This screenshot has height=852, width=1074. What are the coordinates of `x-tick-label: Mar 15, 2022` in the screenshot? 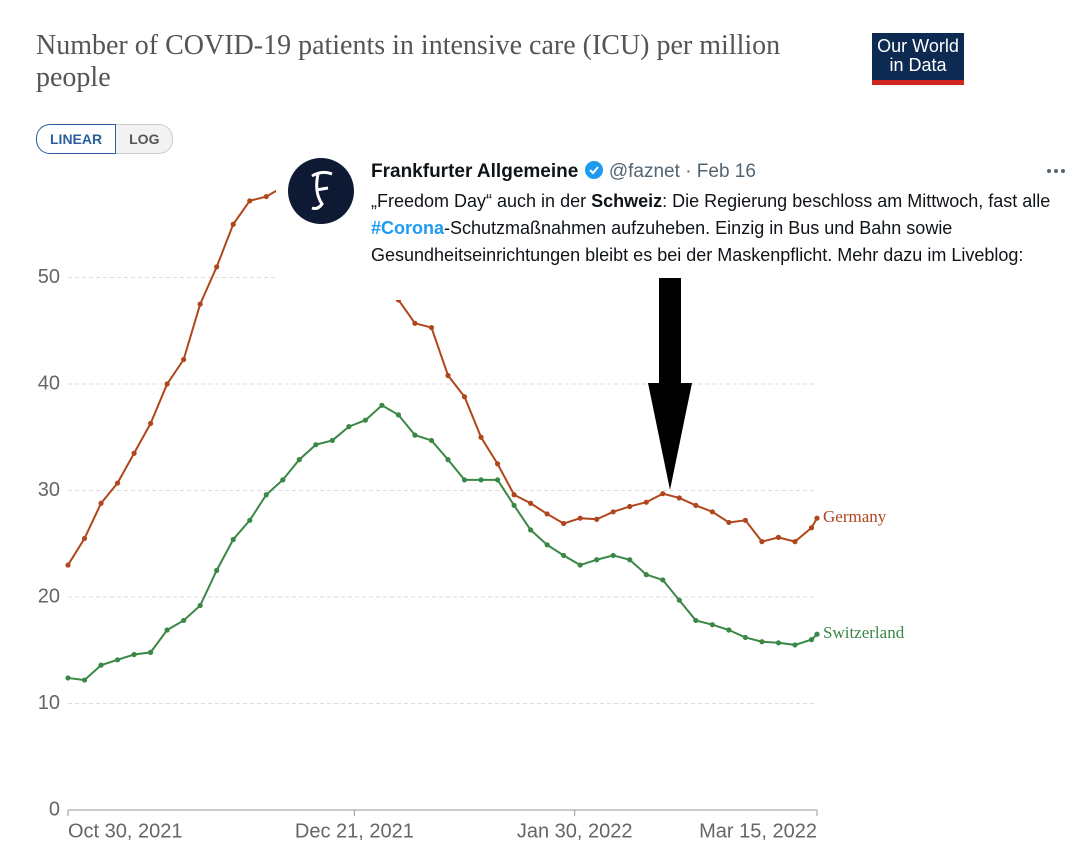 It's located at (758, 831).